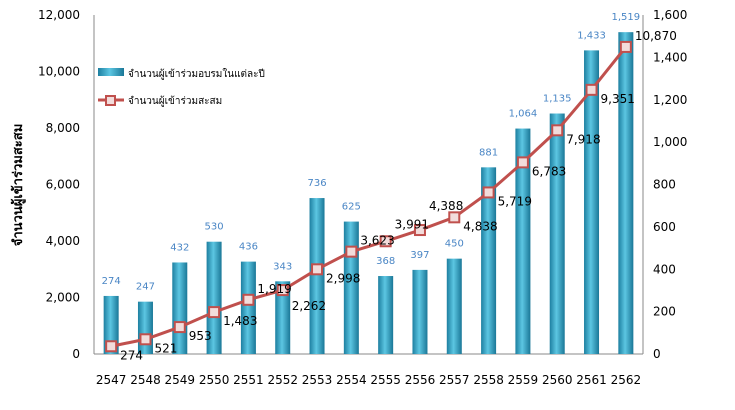 This screenshot has width=735, height=410. I want to click on y2-tick-label: 1,600, so click(670, 15).